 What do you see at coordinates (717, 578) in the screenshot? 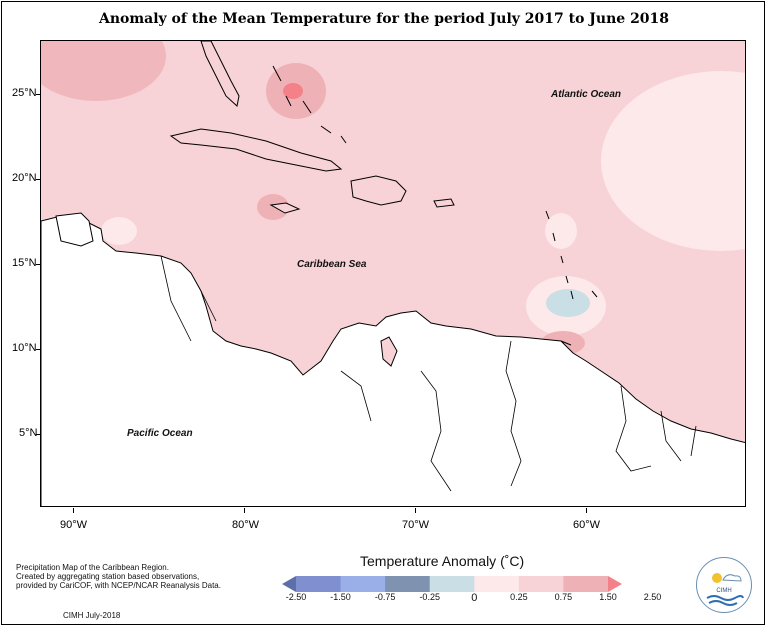
I see `sun-icon` at bounding box center [717, 578].